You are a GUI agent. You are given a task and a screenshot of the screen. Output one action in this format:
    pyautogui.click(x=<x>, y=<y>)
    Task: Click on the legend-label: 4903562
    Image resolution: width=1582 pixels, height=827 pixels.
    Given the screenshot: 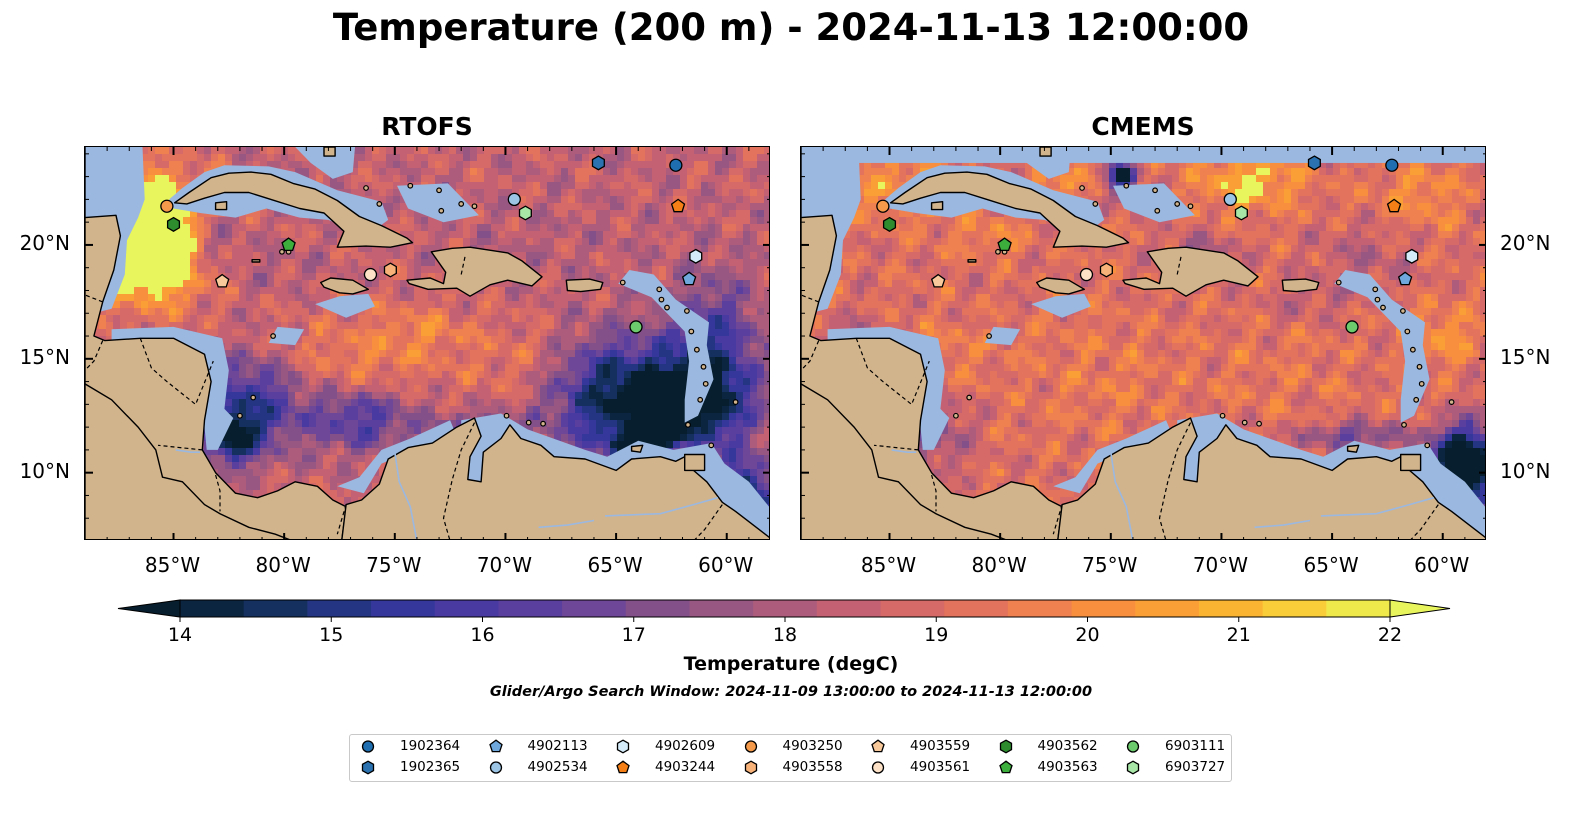 What is the action you would take?
    pyautogui.click(x=1067, y=746)
    